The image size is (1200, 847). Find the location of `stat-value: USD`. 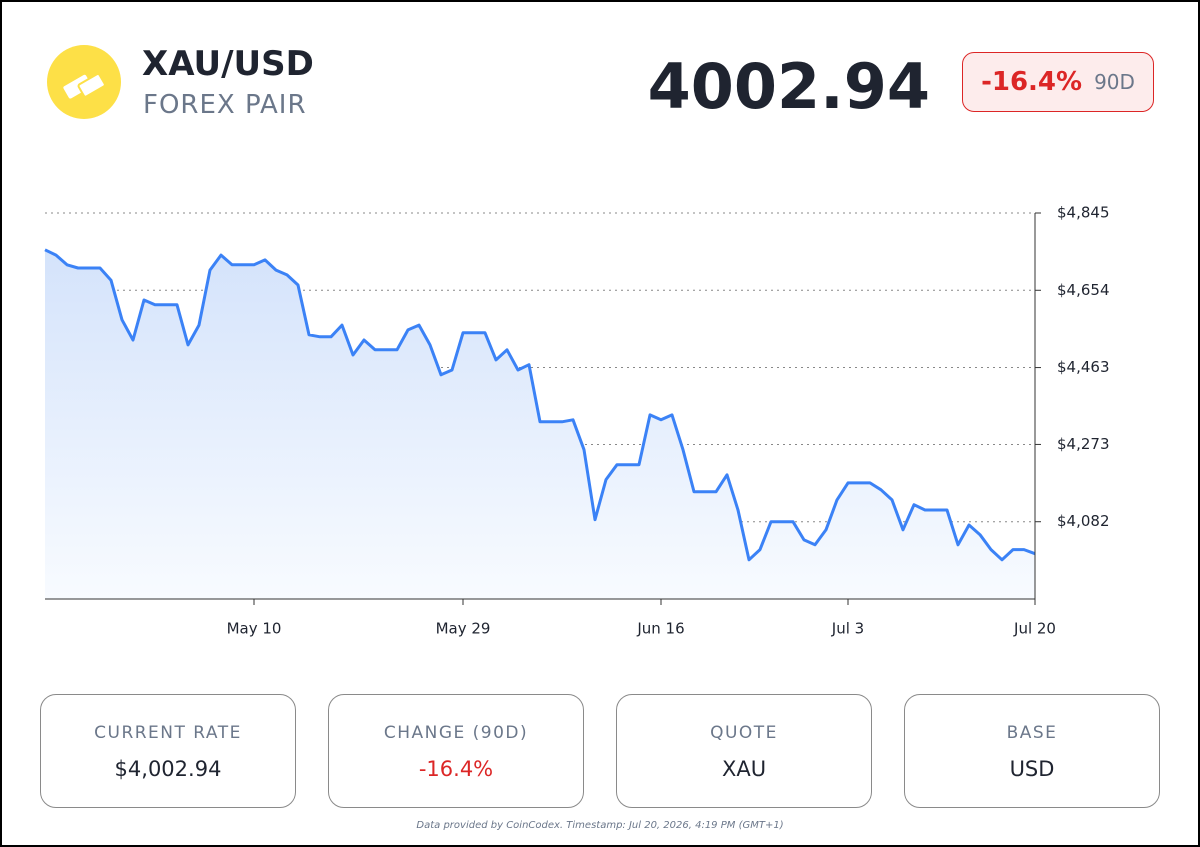

stat-value: USD is located at coordinates (1032, 769).